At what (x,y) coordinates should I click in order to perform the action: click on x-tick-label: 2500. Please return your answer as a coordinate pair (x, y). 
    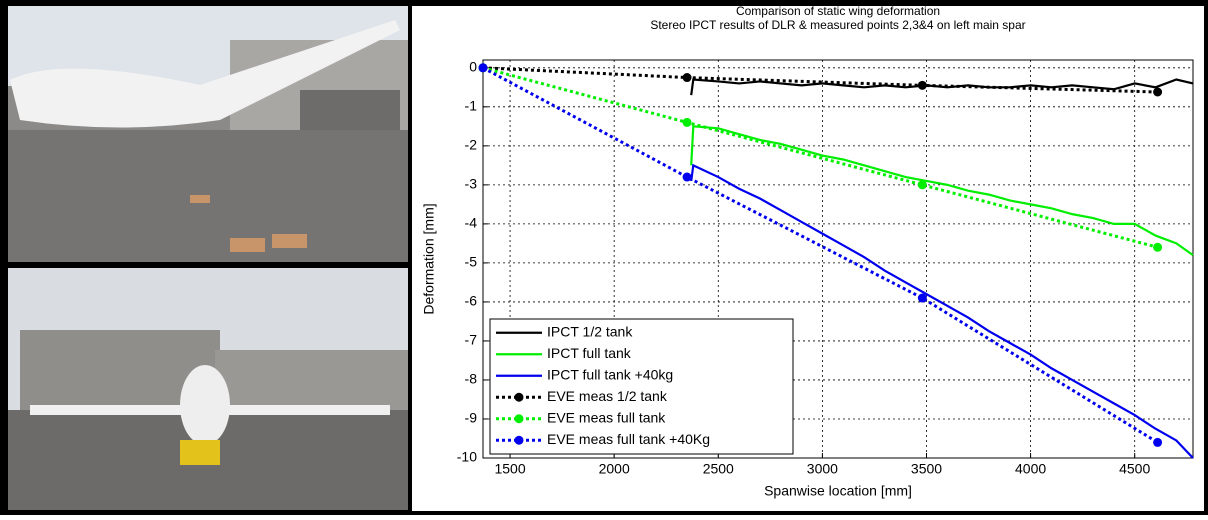
    Looking at the image, I should click on (718, 469).